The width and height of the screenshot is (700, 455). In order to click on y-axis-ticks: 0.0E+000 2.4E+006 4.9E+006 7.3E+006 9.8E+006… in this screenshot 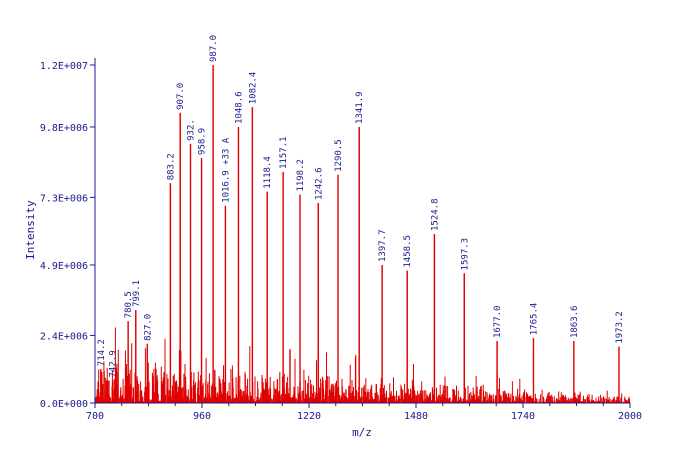, I will do `click(67, 235)`.